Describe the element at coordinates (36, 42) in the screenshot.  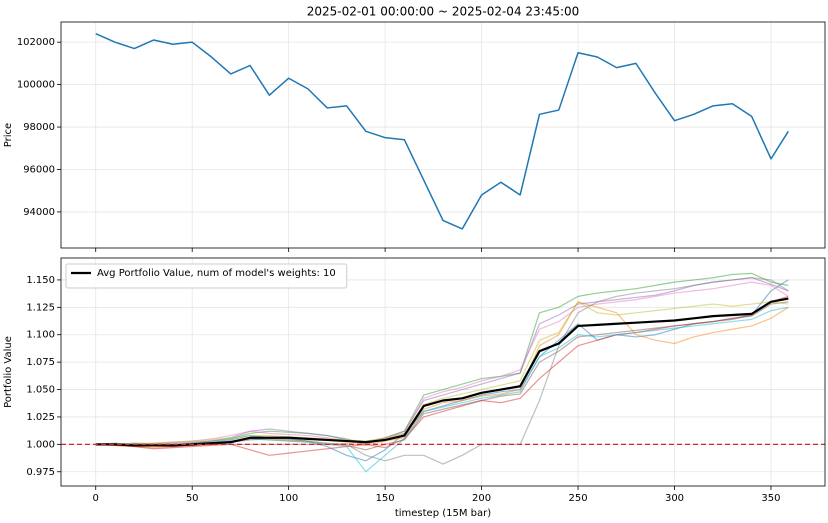
I see `y-tick-label: 102000` at that location.